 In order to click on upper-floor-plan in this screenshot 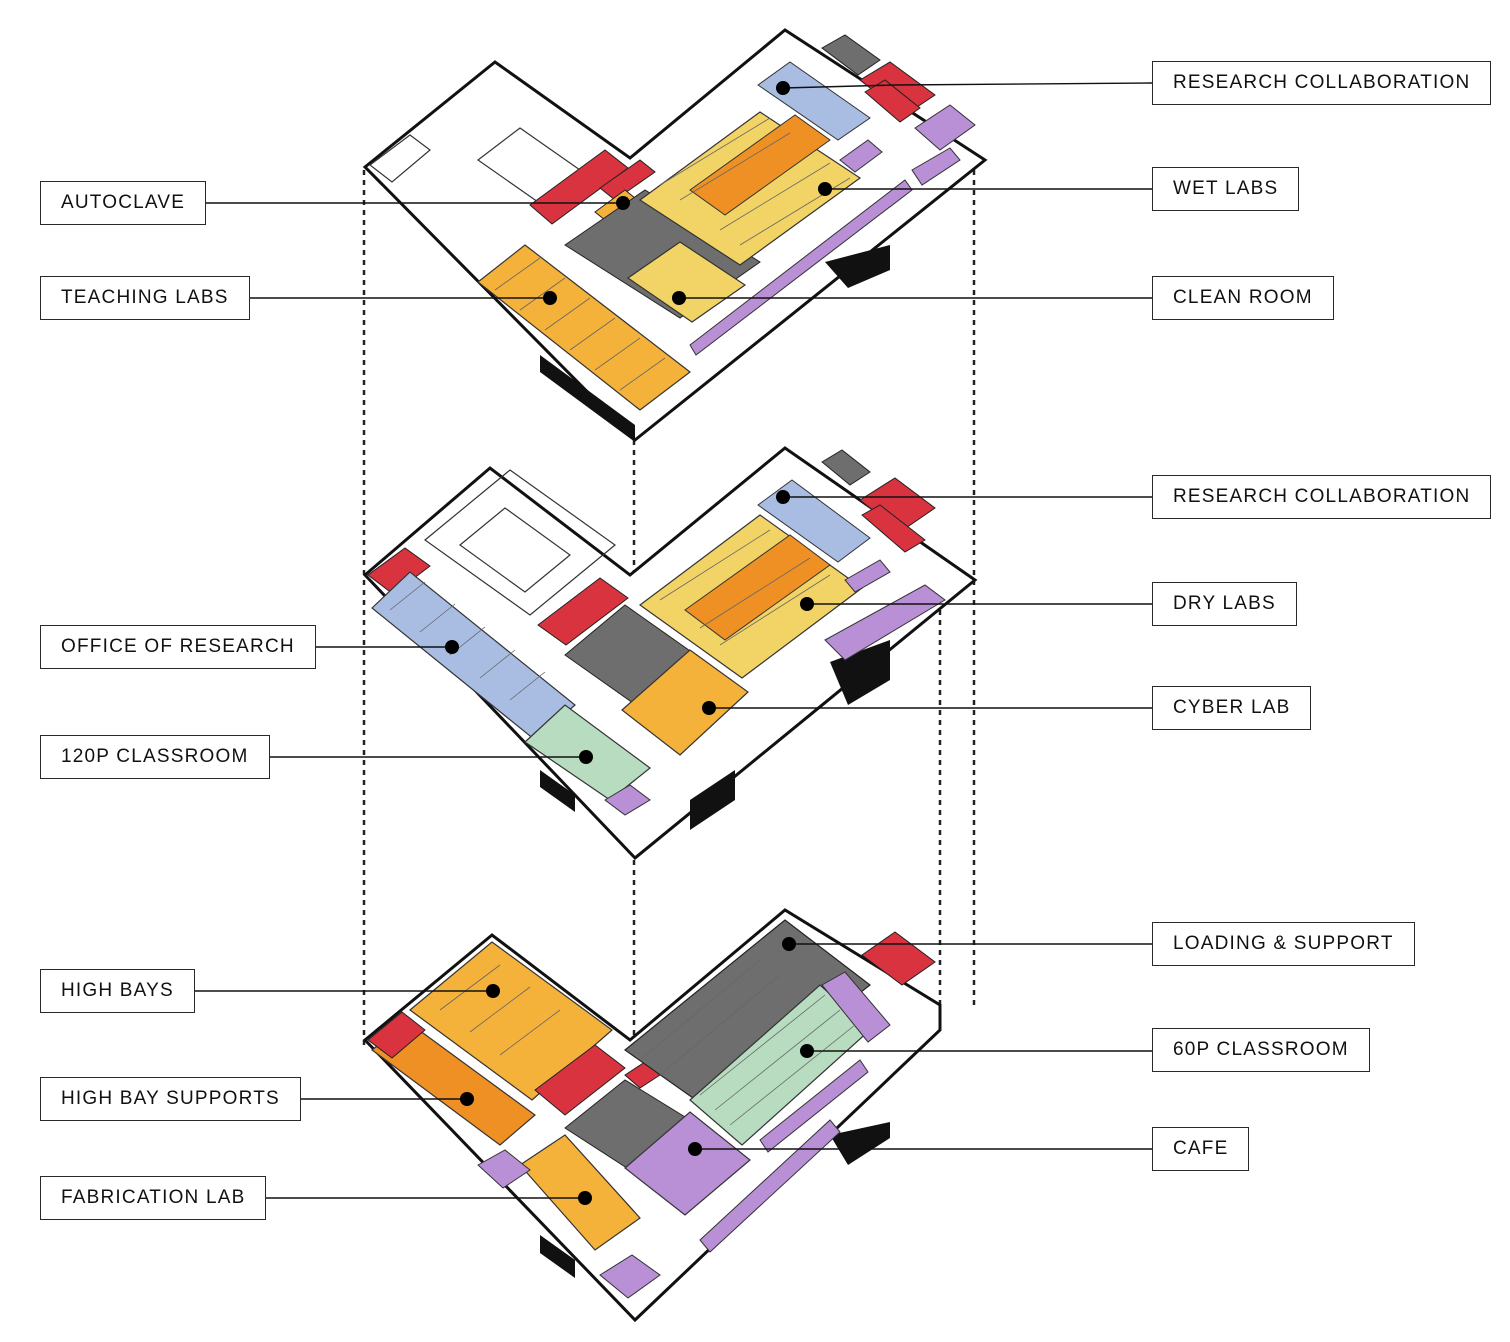, I will do `click(675, 235)`.